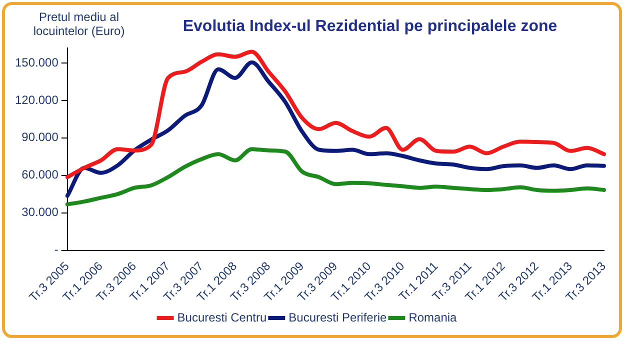 Image resolution: width=626 pixels, height=342 pixels. What do you see at coordinates (222, 317) in the screenshot?
I see `legend-label: Bucuresti Centru` at bounding box center [222, 317].